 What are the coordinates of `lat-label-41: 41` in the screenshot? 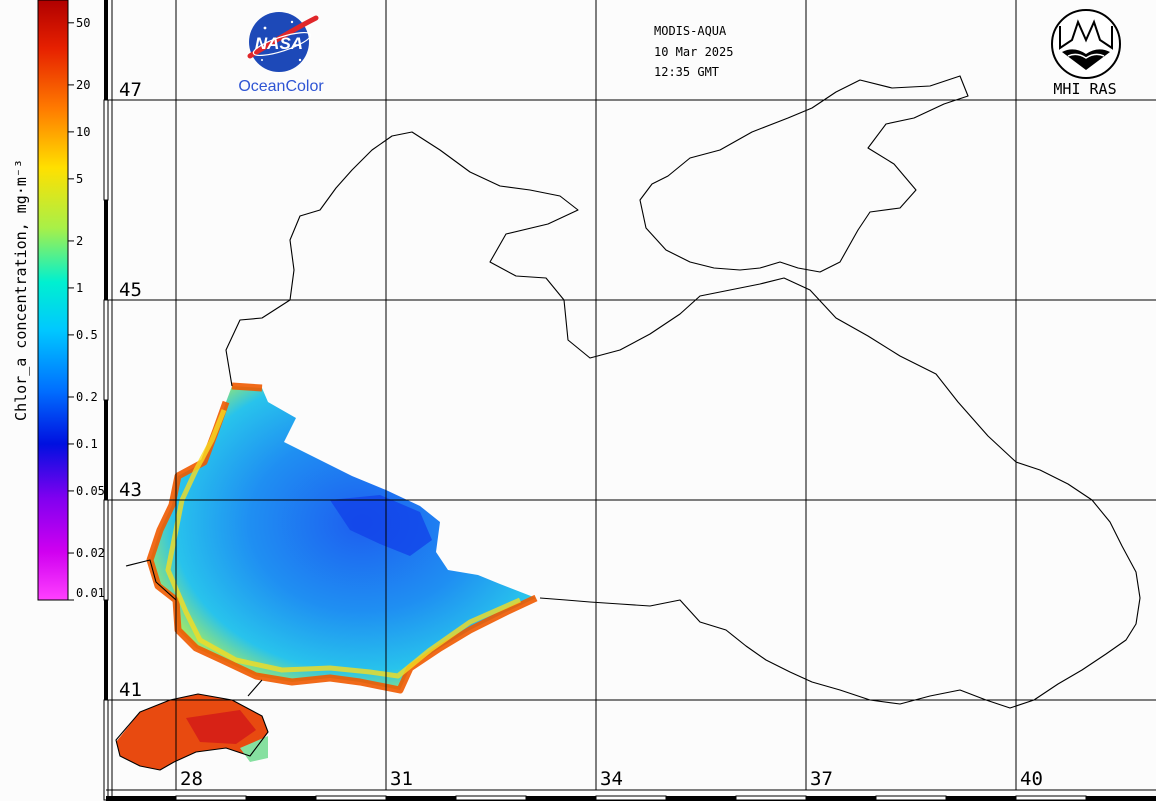 It's located at (130, 690).